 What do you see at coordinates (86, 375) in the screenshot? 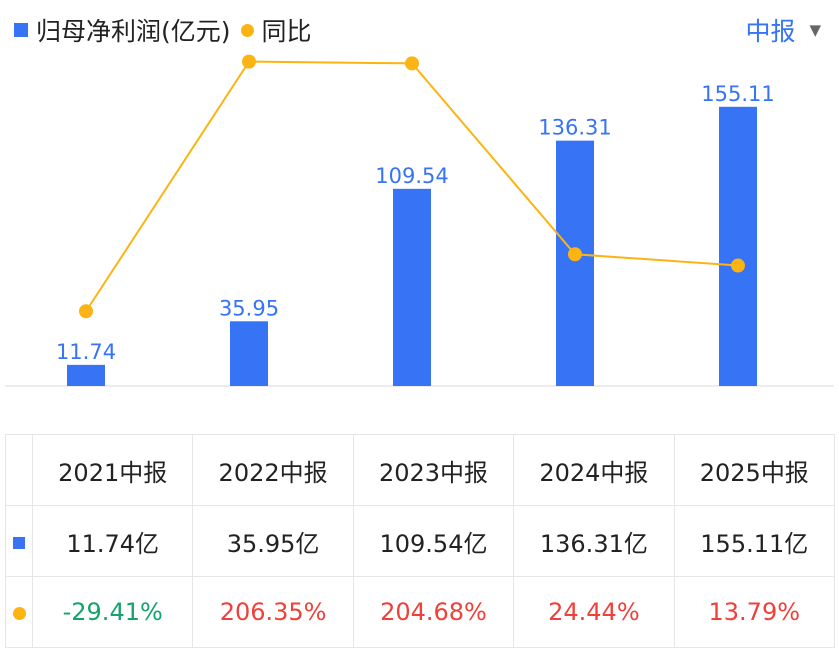
I see `bar-2021中报` at bounding box center [86, 375].